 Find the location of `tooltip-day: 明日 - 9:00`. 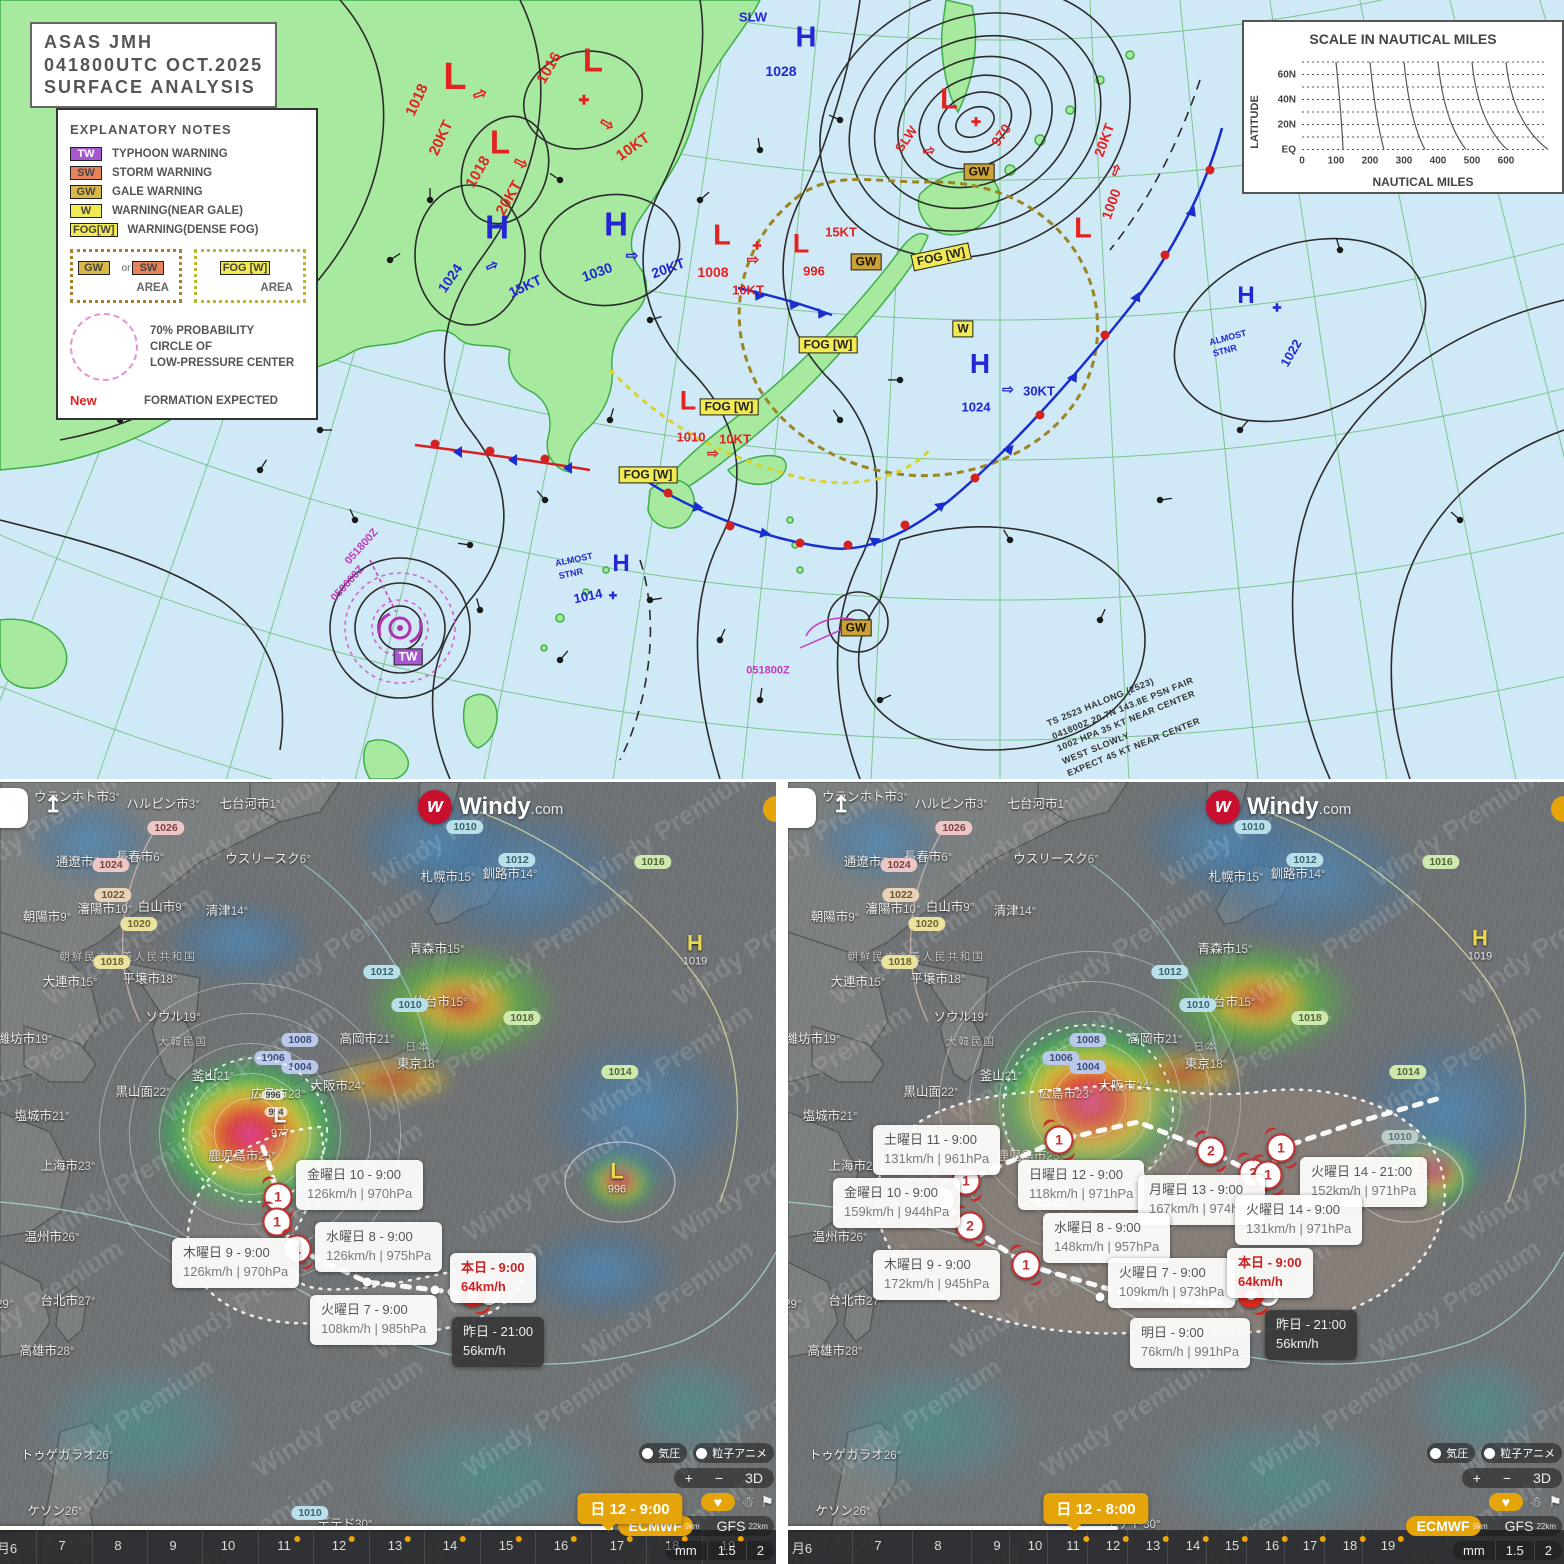

tooltip-day: 明日 - 9:00 is located at coordinates (1172, 1332).